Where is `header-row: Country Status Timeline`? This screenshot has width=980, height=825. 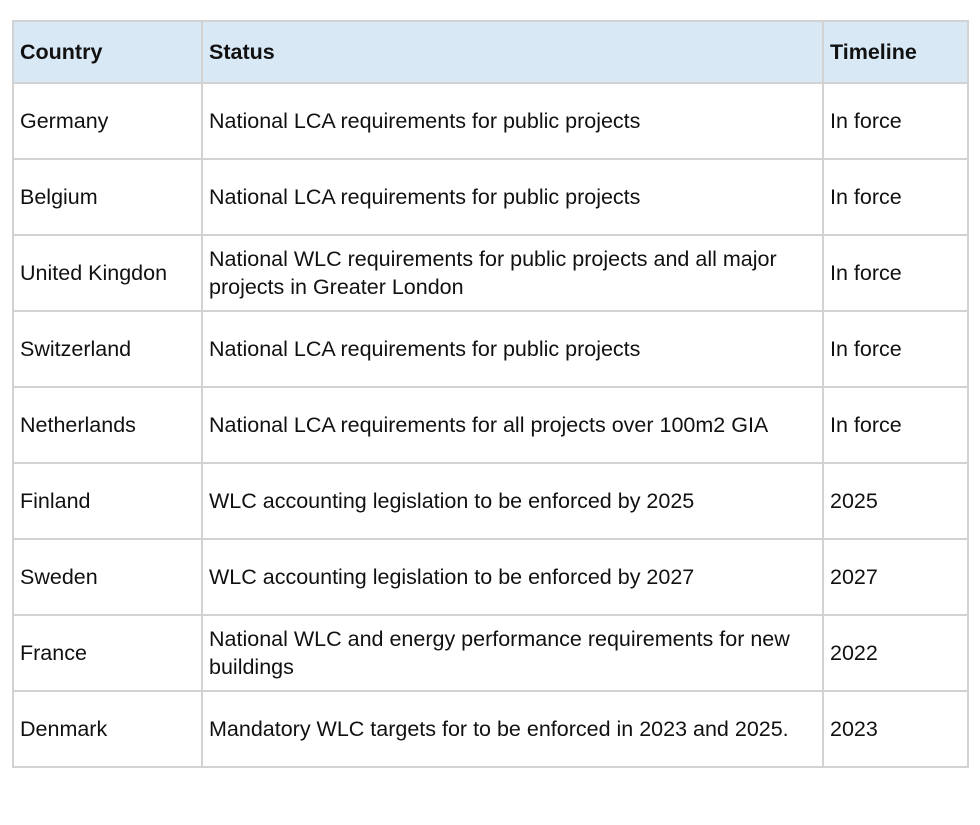 header-row: Country Status Timeline is located at coordinates (490, 52).